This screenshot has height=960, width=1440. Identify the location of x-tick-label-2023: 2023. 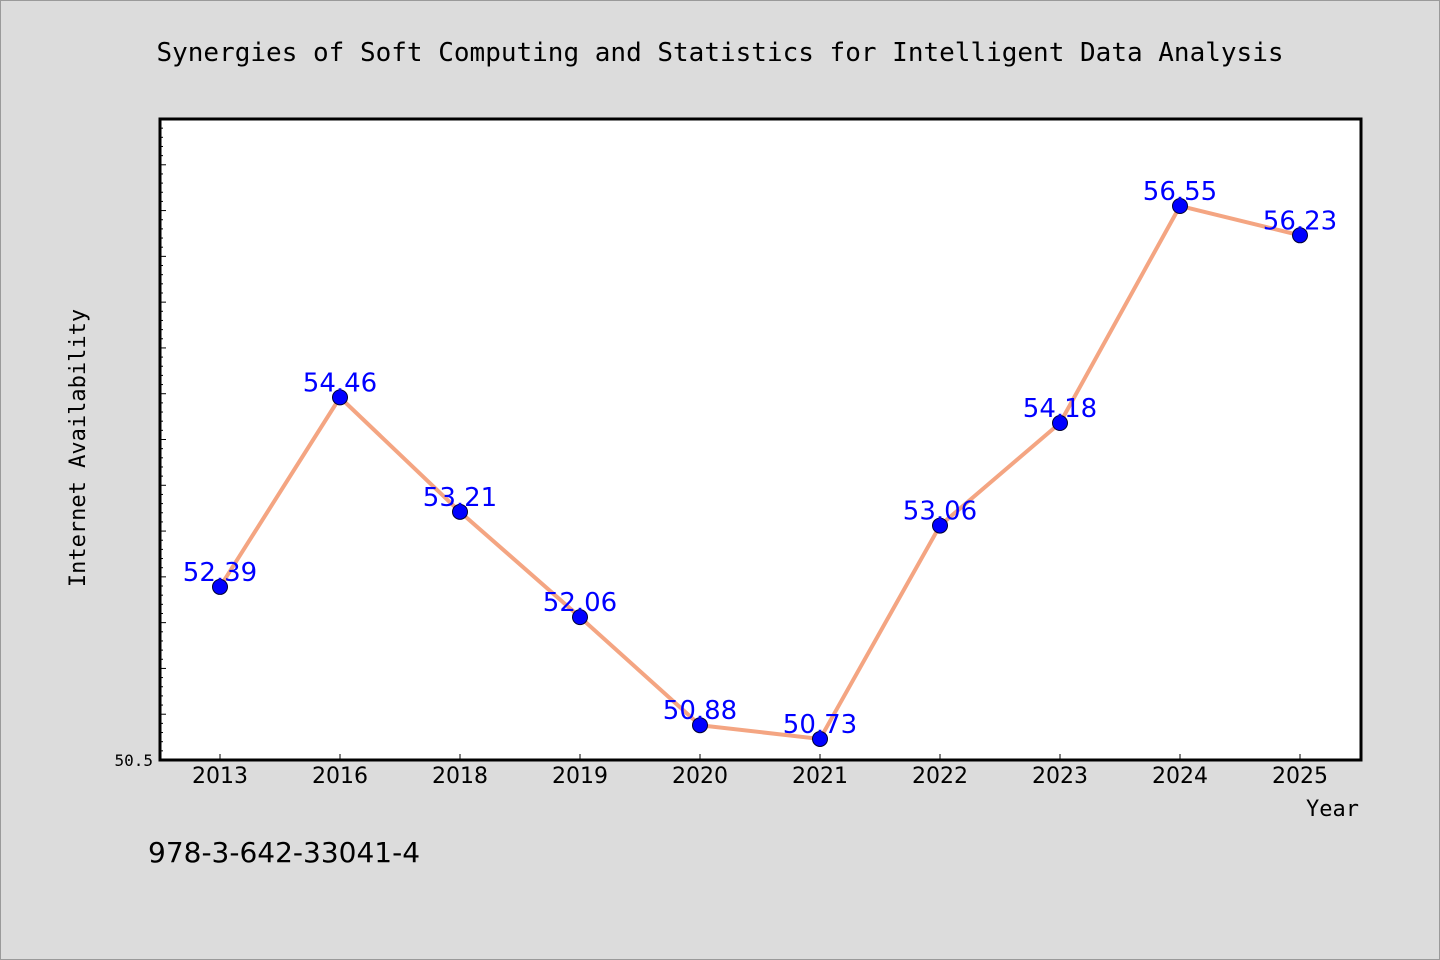
(1060, 776).